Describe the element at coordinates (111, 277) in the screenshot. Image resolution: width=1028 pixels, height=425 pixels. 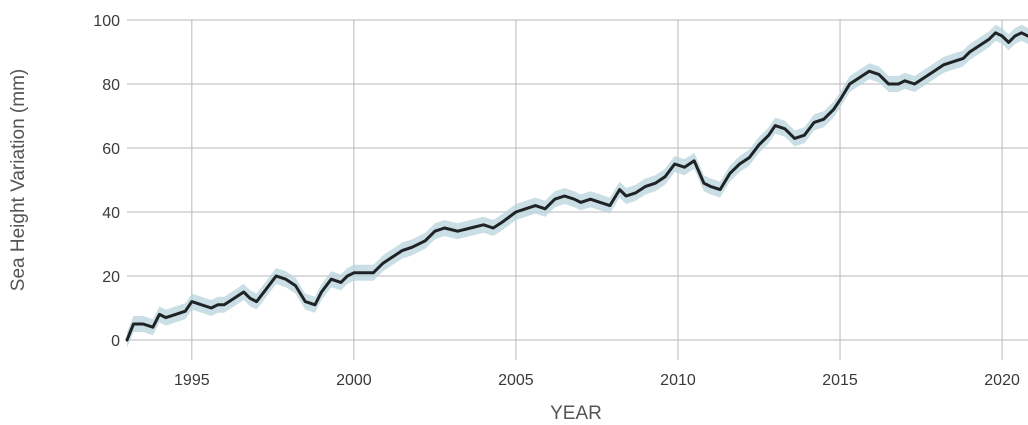
I see `y-tick-label: 20` at that location.